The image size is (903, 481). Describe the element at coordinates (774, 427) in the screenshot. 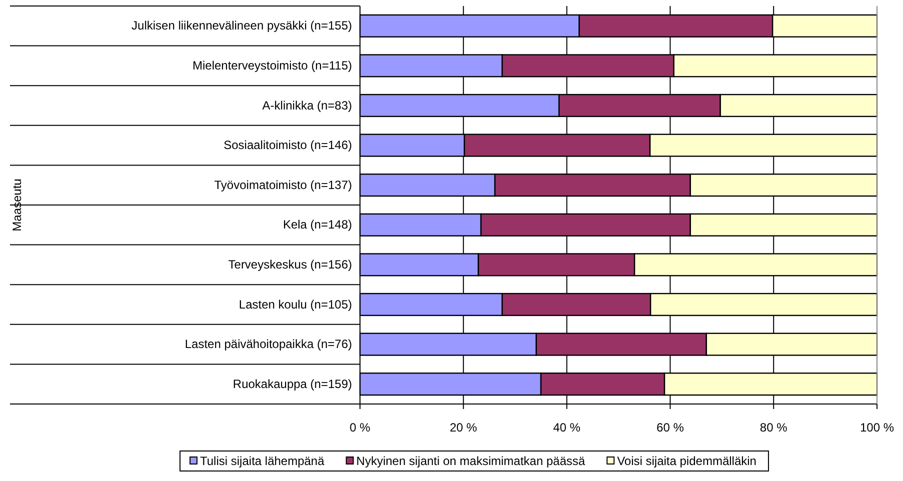

I see `x-tick-label: 80 %` at that location.